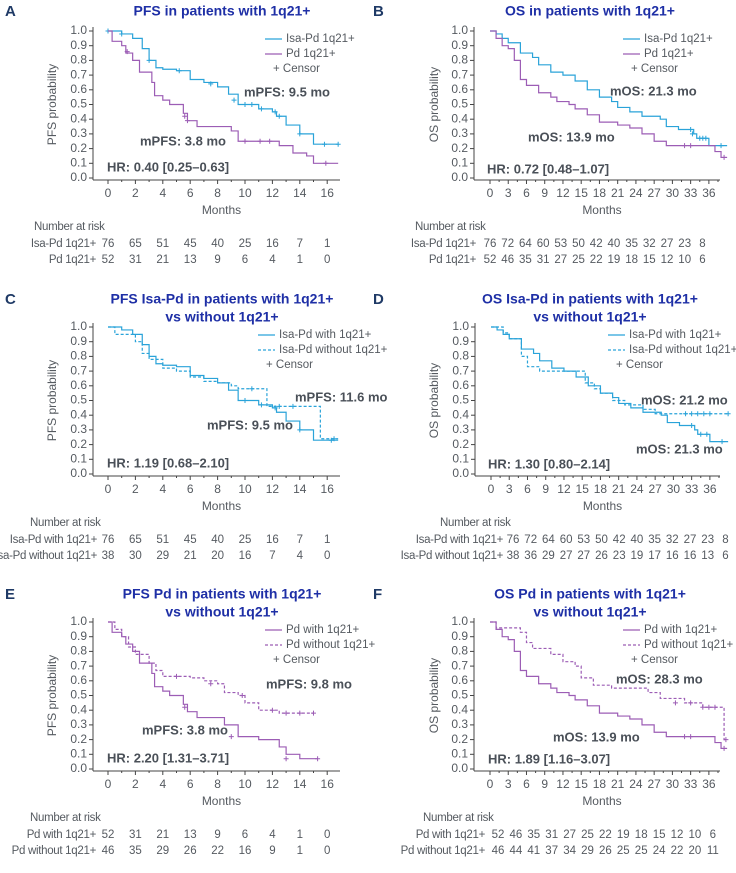 The image size is (736, 873). What do you see at coordinates (596, 244) in the screenshot?
I see `risk-value: 42` at bounding box center [596, 244].